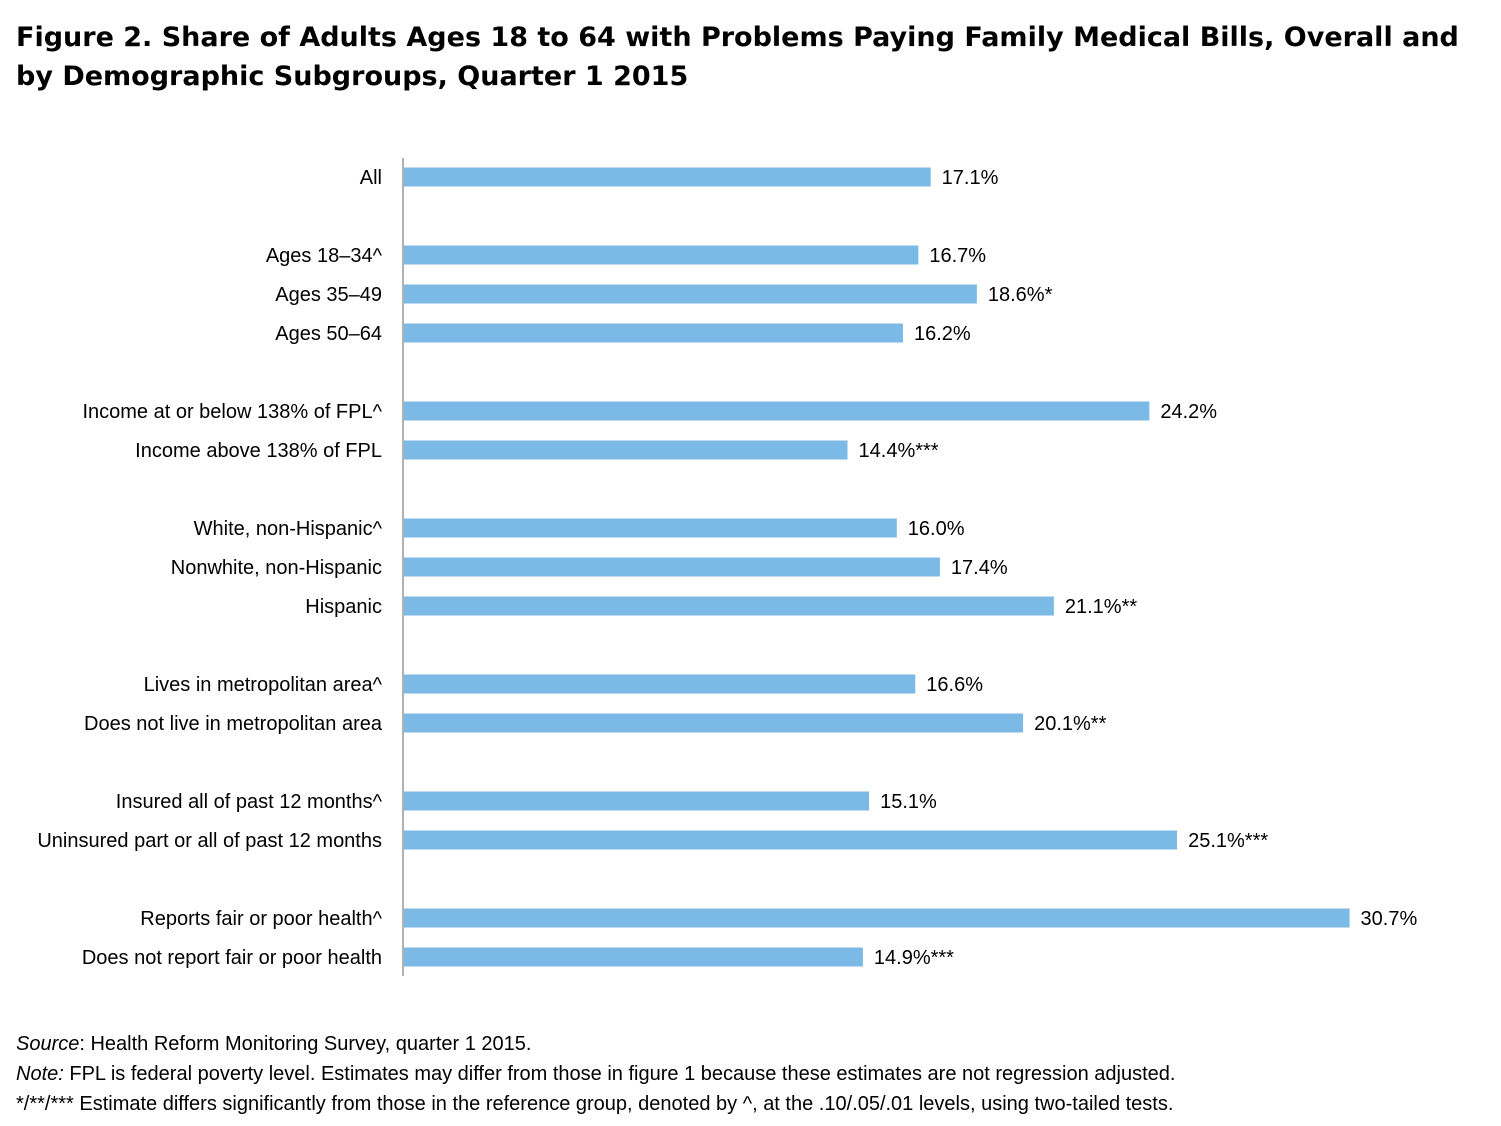 This screenshot has height=1126, width=1501. I want to click on category-label: Ages 35–49, so click(328, 295).